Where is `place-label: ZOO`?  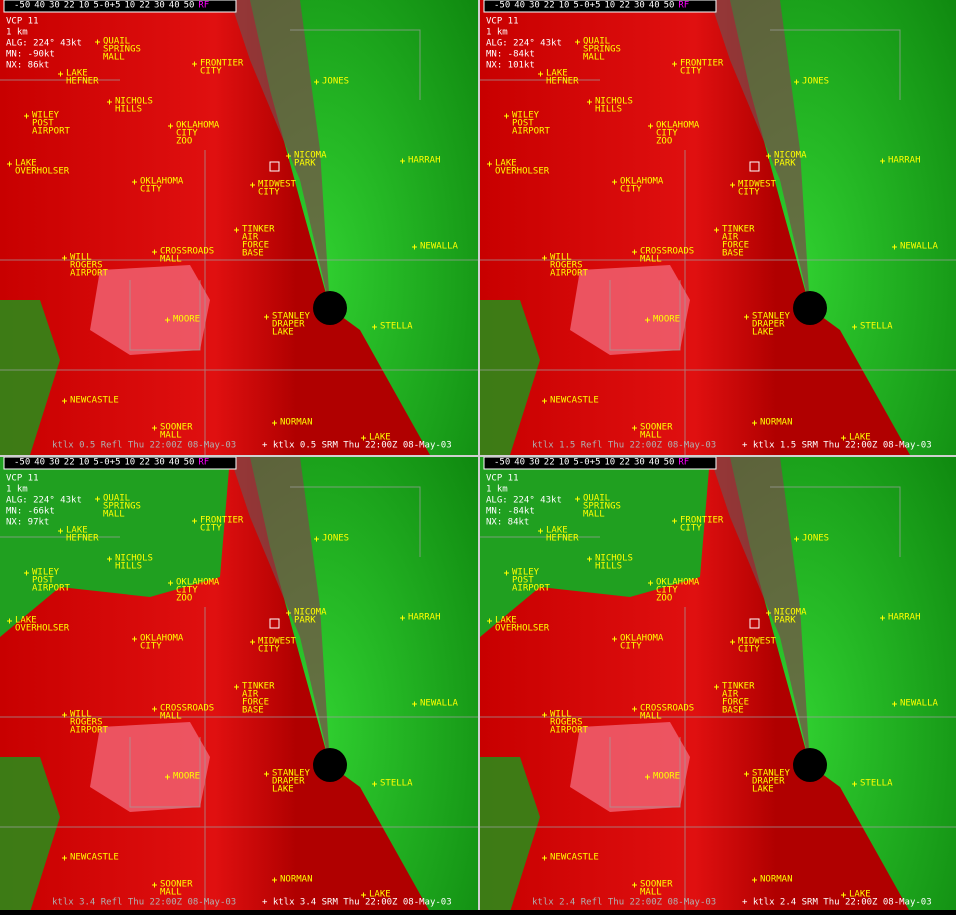 place-label: ZOO is located at coordinates (184, 599).